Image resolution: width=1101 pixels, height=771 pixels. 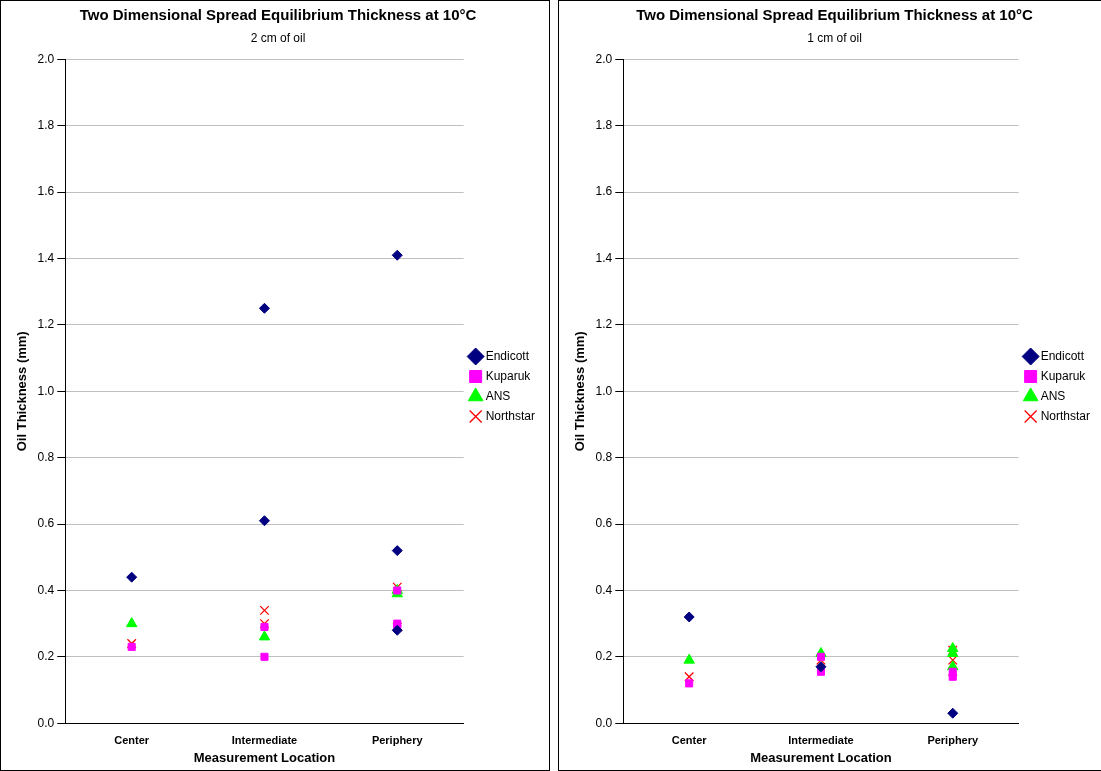 I want to click on chart-subtitle: 1 cm of oil, so click(x=834, y=37).